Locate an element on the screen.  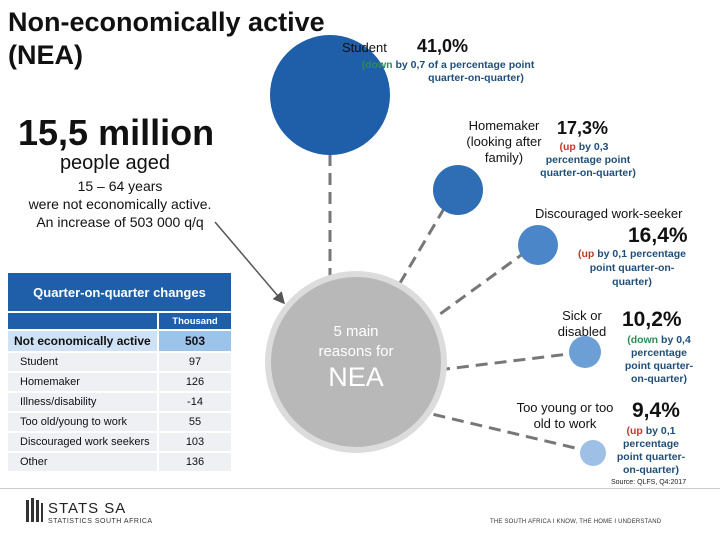
connector-discouraged is located at coordinates (480, 285).